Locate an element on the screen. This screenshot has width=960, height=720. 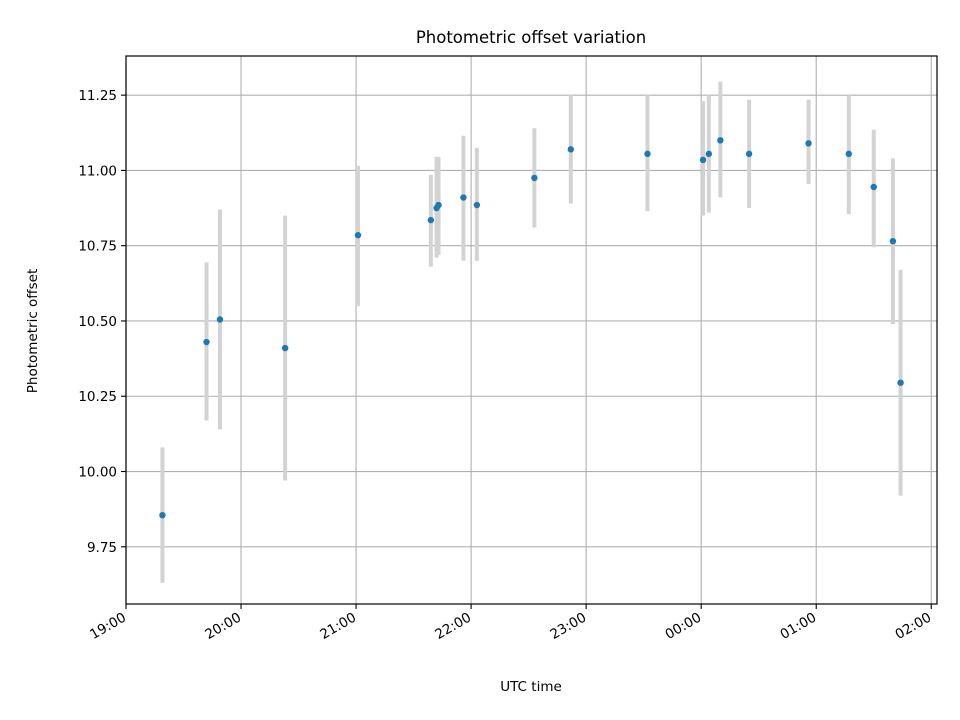
y-tick-label: 10.50 is located at coordinates (97, 322).